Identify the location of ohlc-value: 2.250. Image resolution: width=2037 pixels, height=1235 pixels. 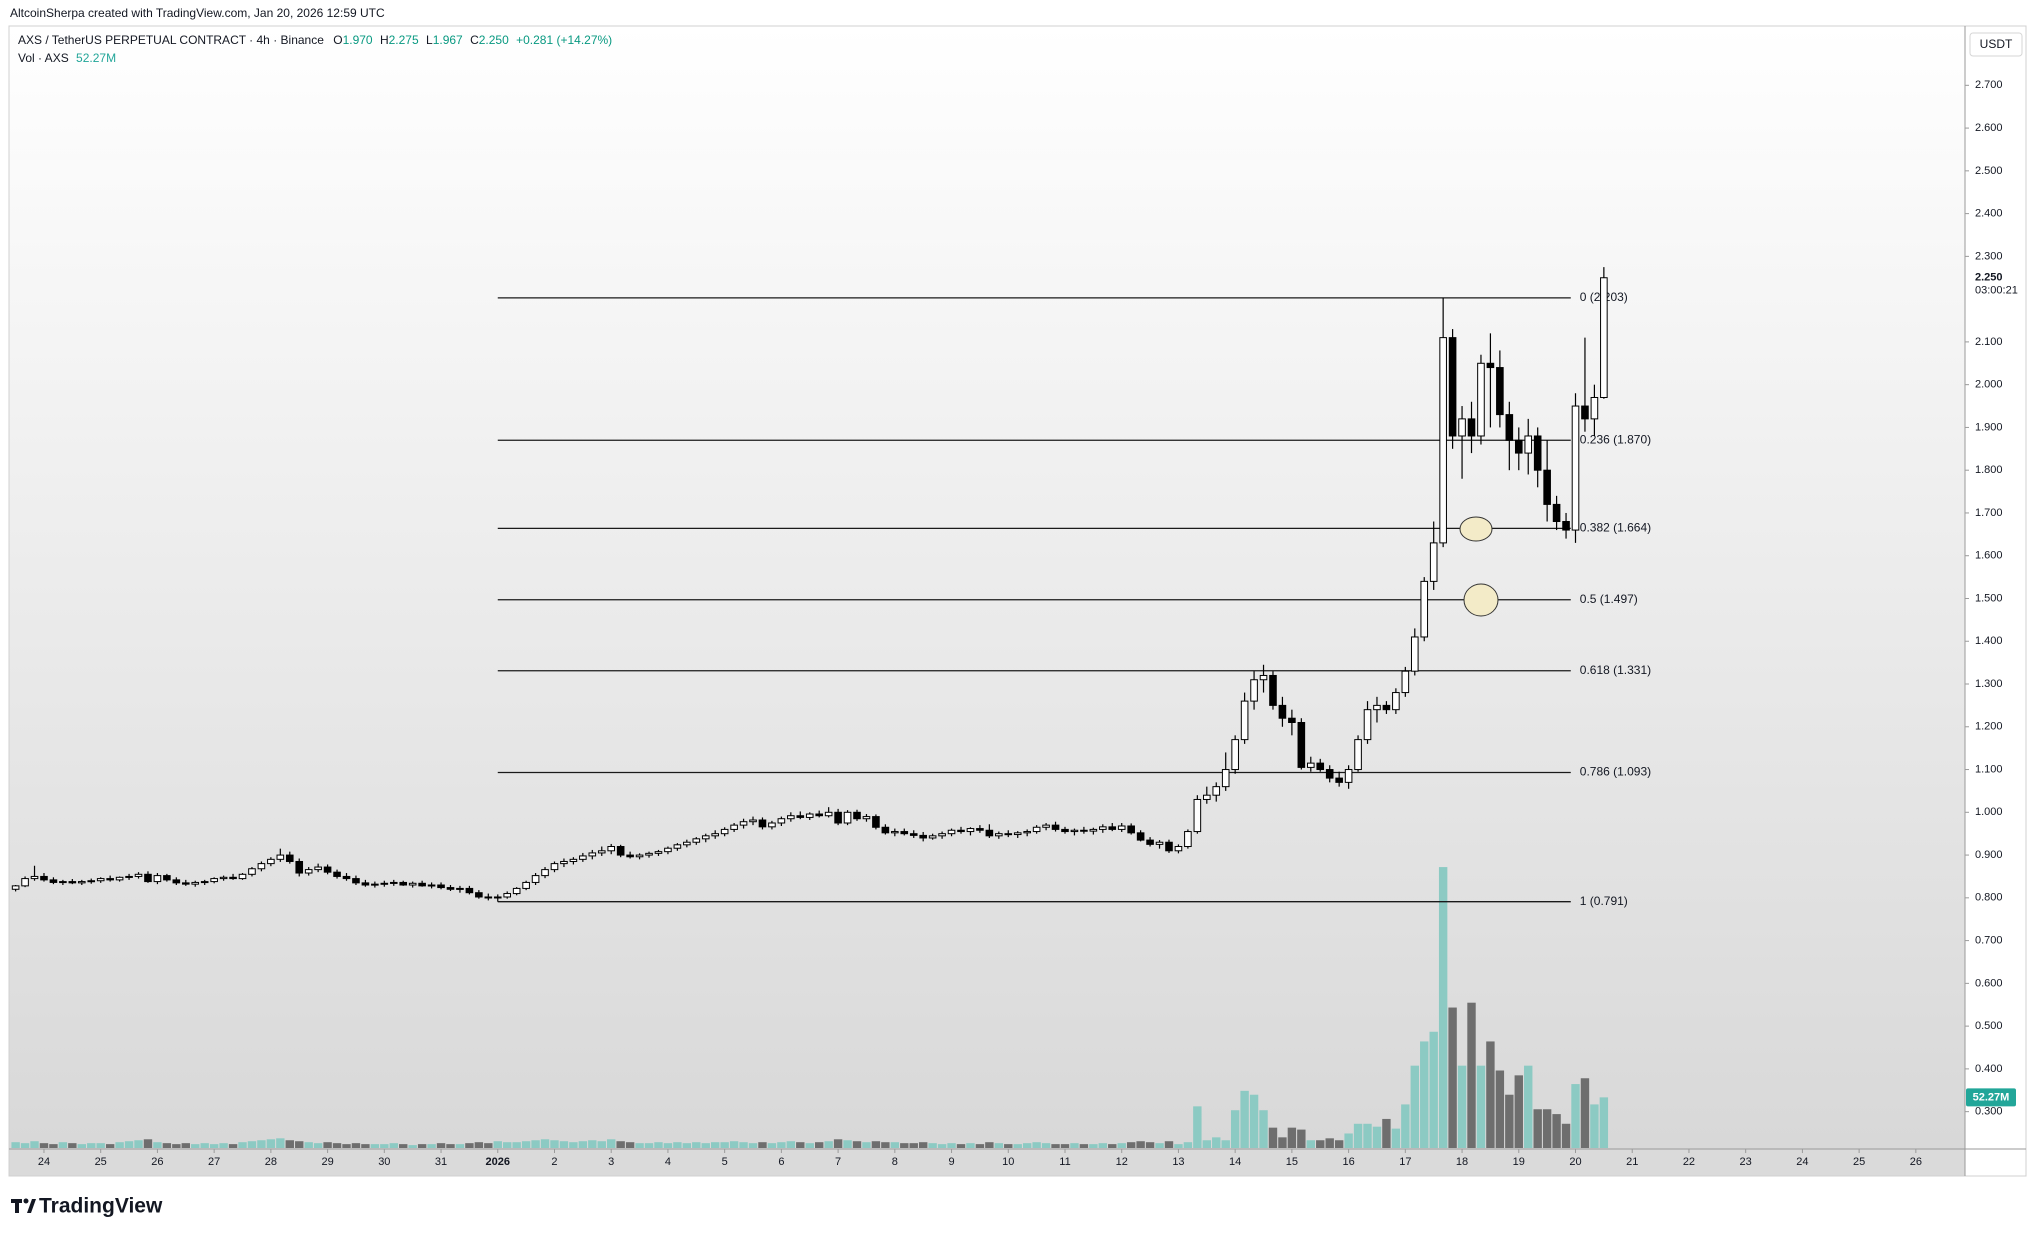
(494, 40).